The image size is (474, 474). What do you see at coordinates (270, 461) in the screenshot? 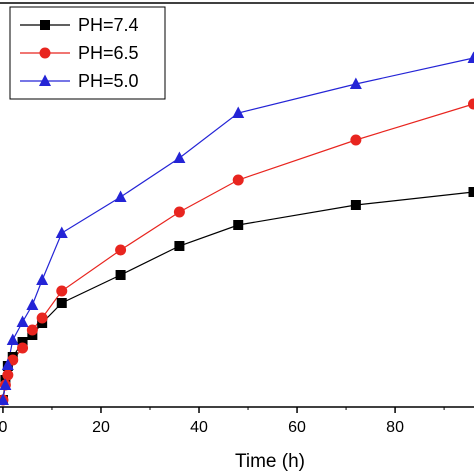
I see `x-axis-title: Time (h)` at bounding box center [270, 461].